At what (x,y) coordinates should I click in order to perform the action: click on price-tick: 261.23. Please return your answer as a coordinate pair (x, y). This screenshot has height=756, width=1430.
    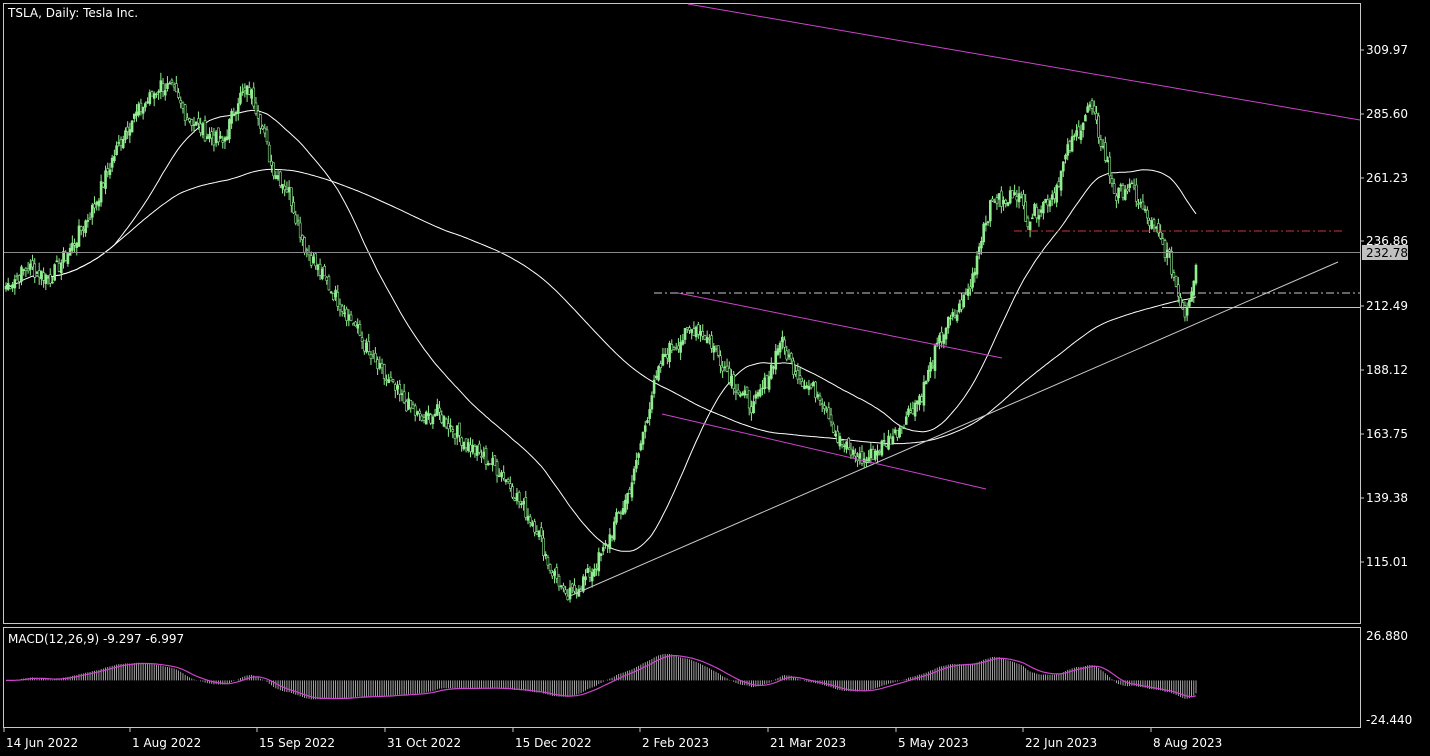
    Looking at the image, I should click on (1384, 178).